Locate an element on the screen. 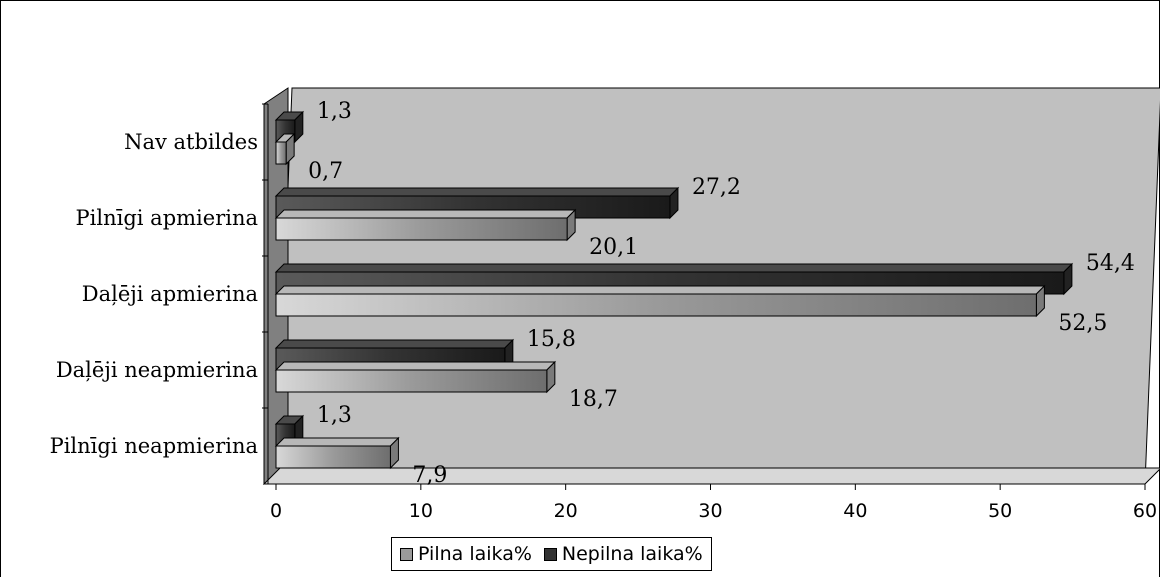 The image size is (1160, 578). legend-label-series-2: Nepilna laika% is located at coordinates (632, 554).